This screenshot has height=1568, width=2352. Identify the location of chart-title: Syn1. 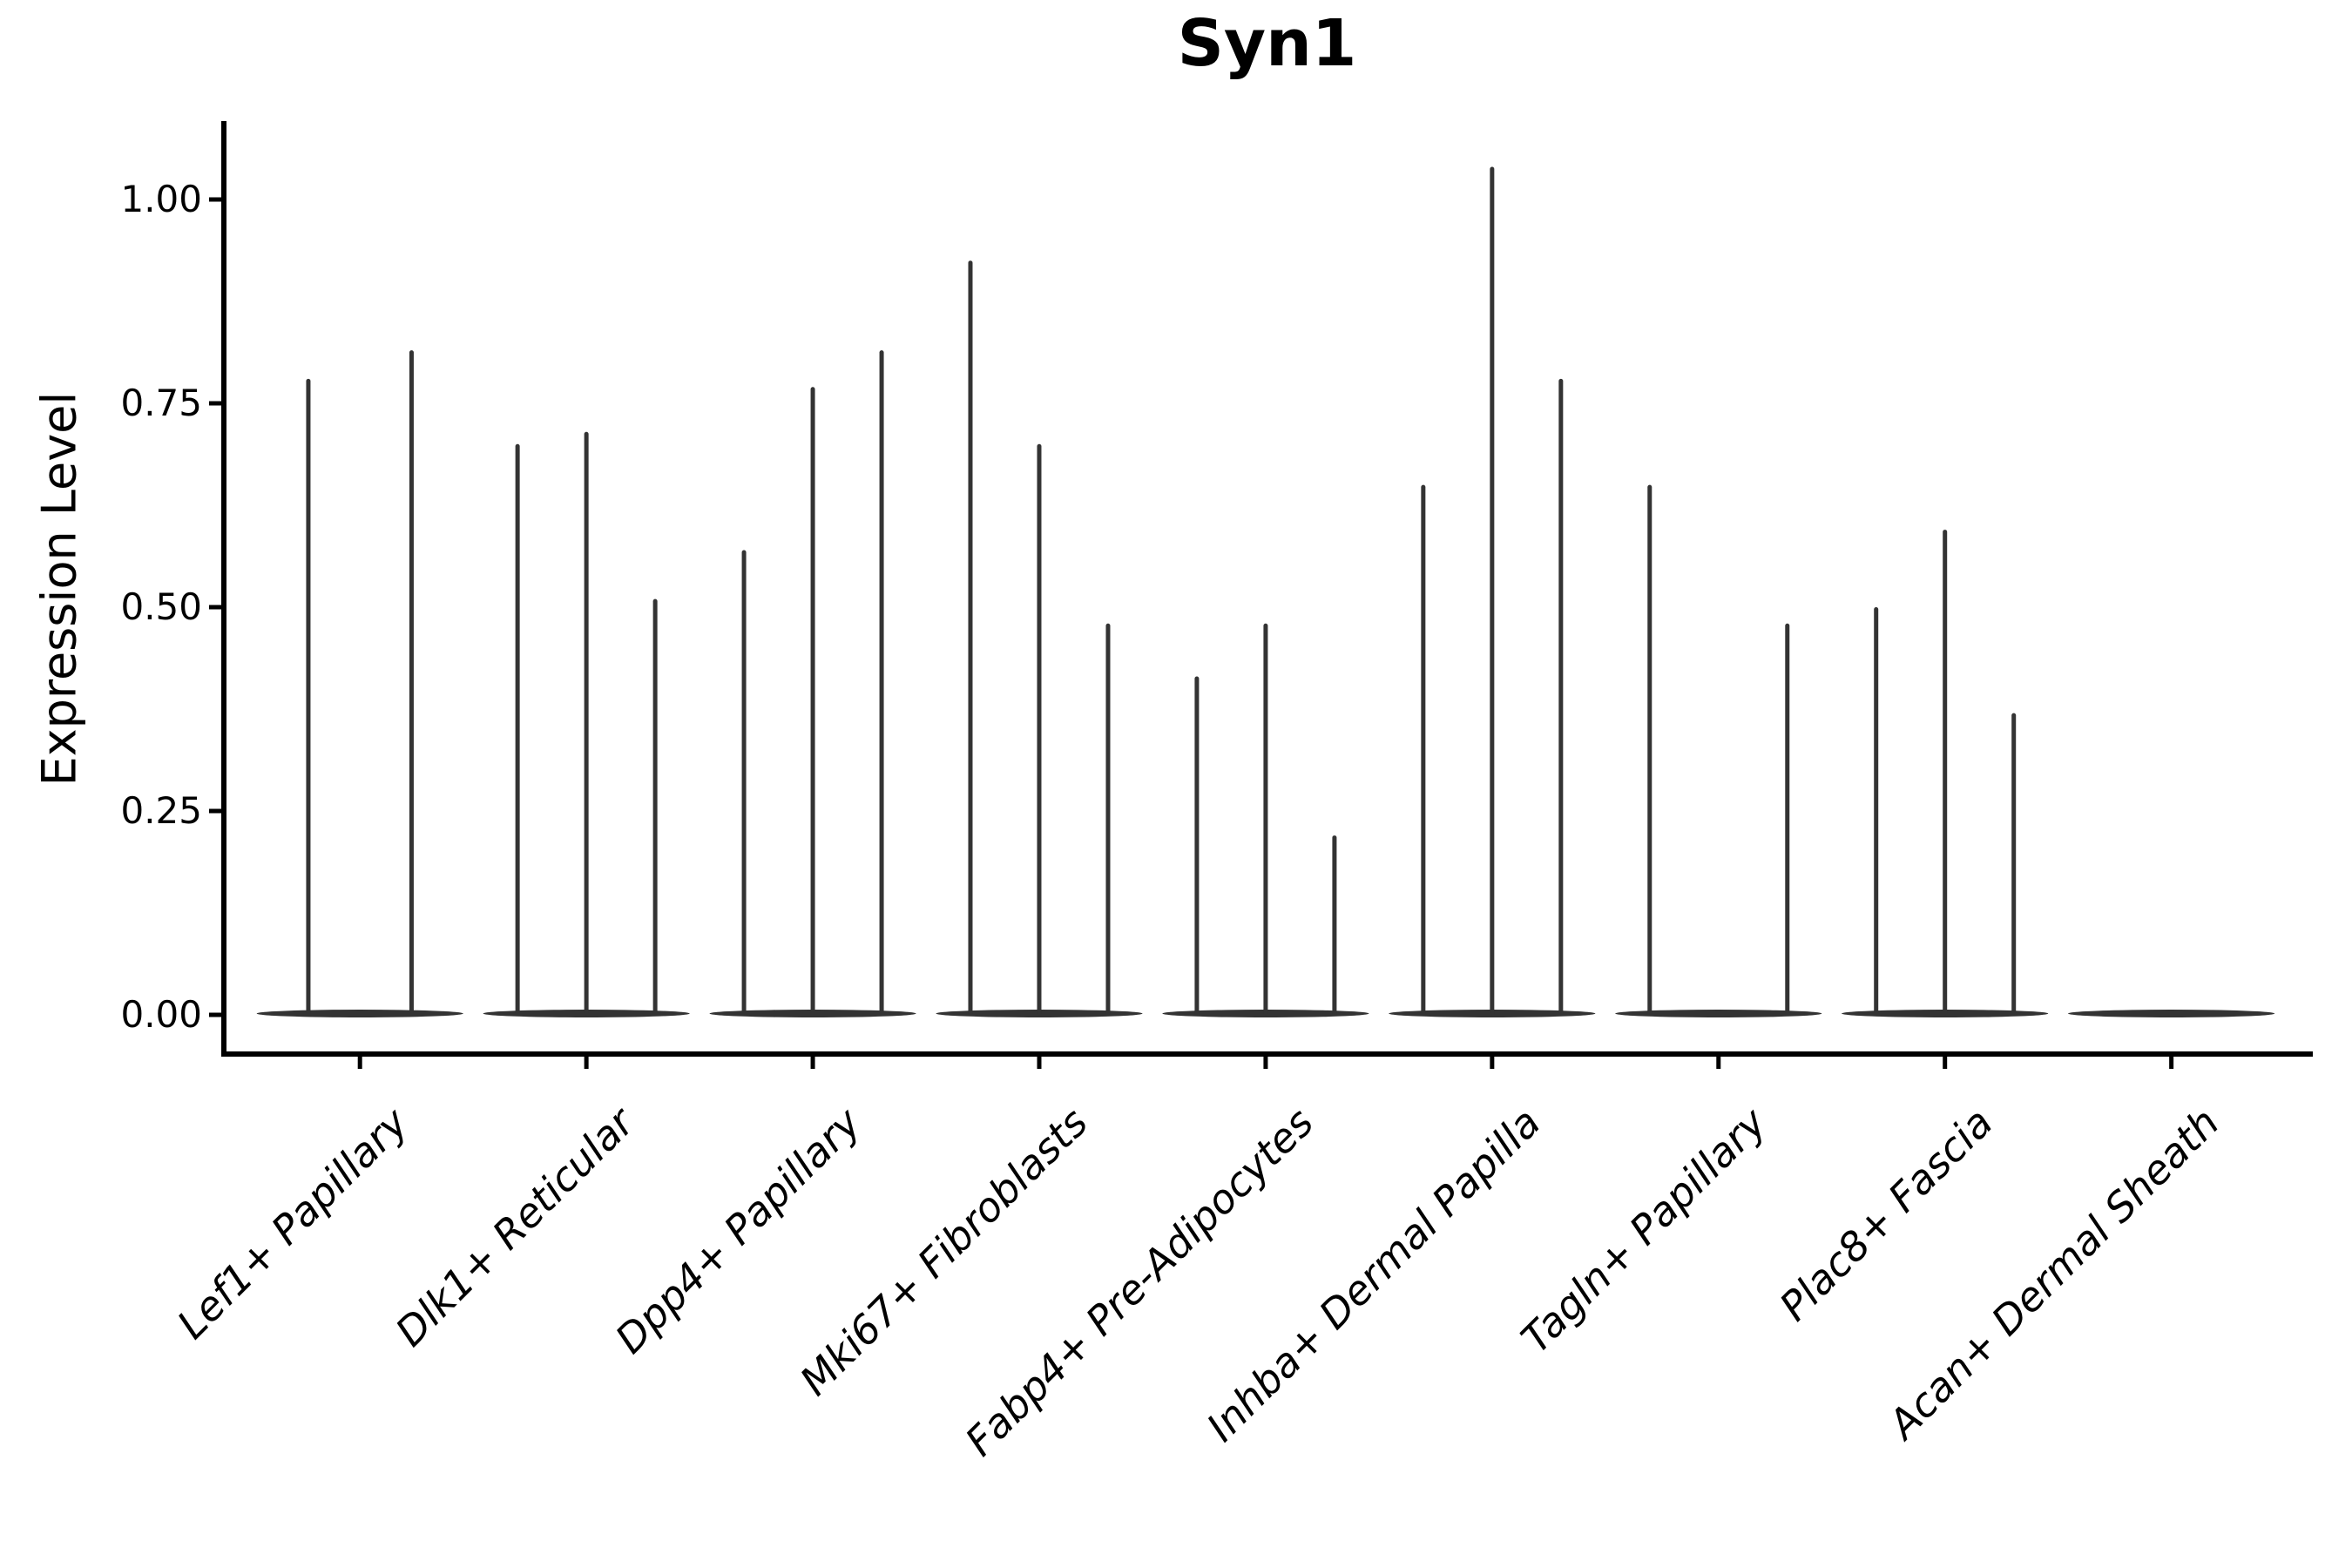
(1267, 44).